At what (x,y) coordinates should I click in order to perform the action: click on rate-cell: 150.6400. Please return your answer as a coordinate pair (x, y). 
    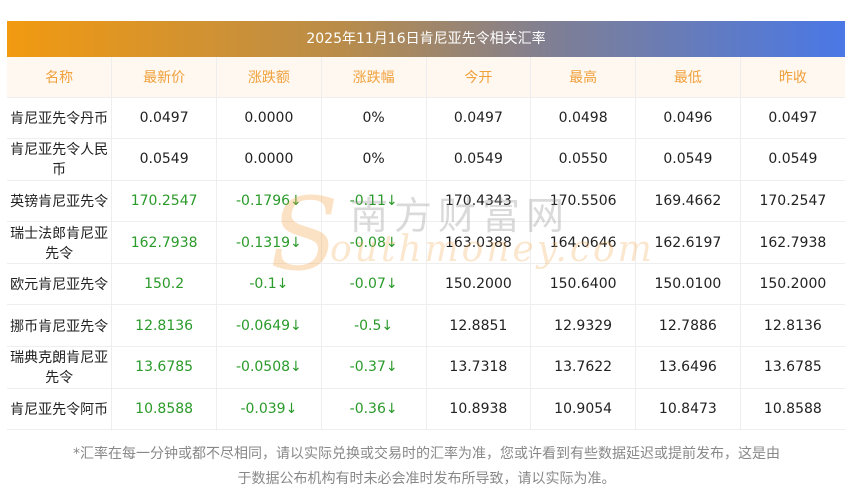
    Looking at the image, I should click on (583, 283).